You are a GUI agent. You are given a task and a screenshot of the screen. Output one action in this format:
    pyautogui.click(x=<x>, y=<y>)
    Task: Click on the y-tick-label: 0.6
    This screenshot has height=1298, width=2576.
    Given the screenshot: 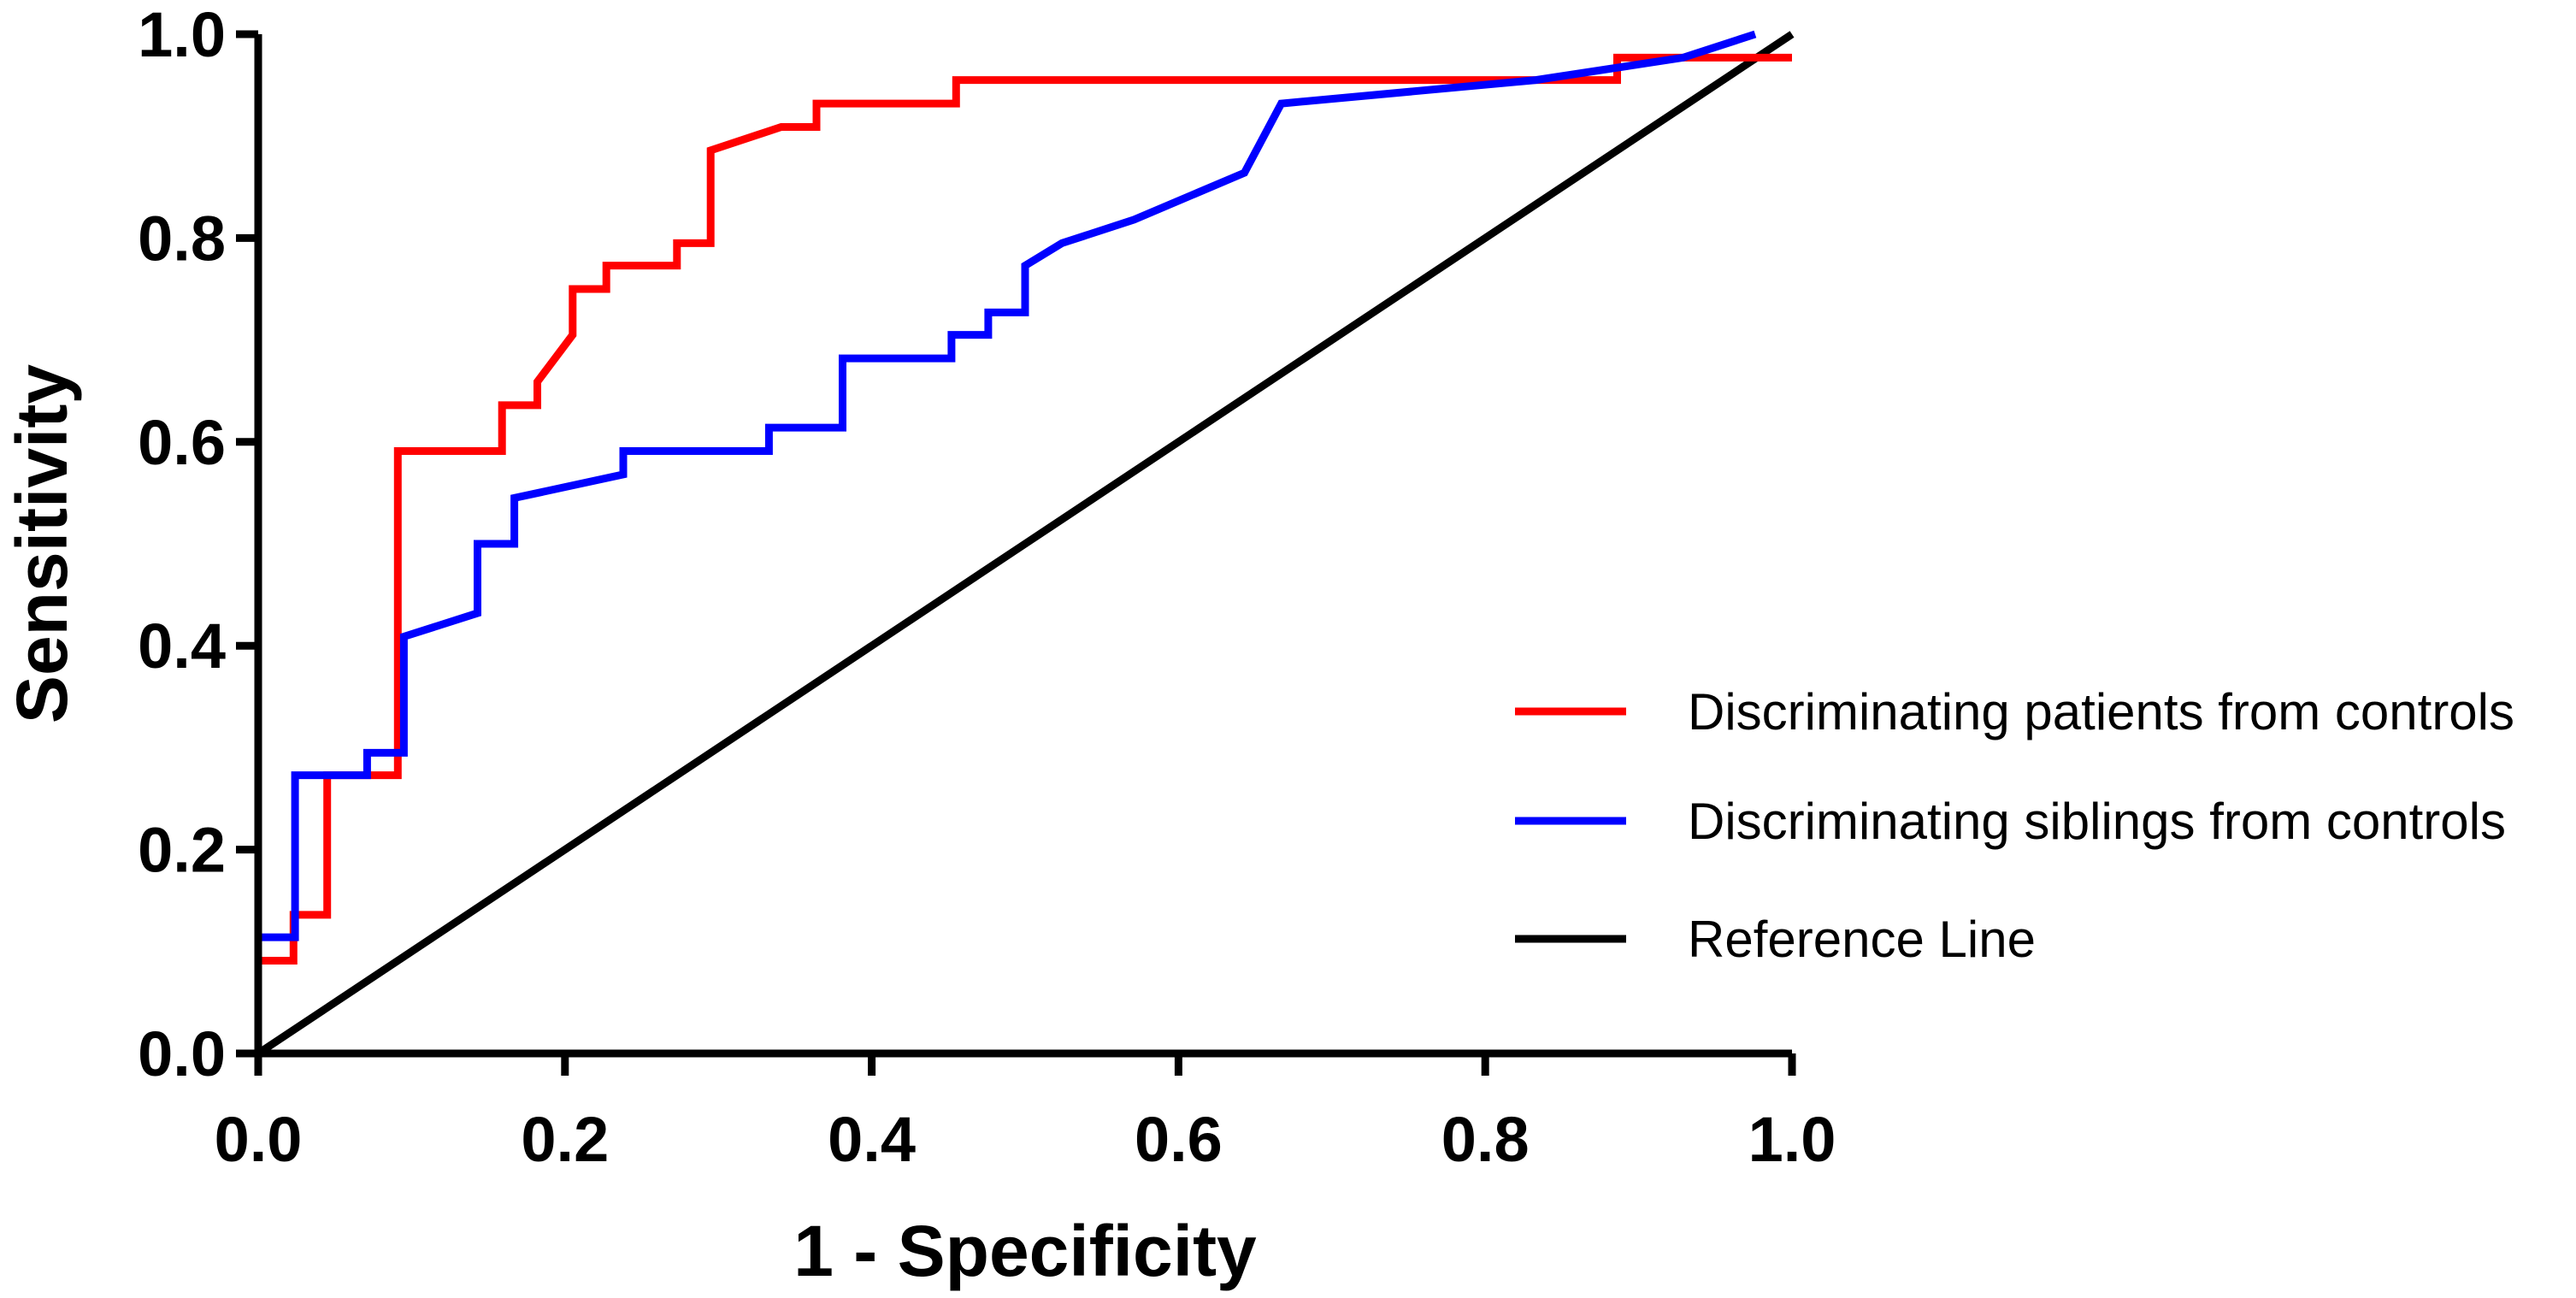 What is the action you would take?
    pyautogui.click(x=182, y=442)
    